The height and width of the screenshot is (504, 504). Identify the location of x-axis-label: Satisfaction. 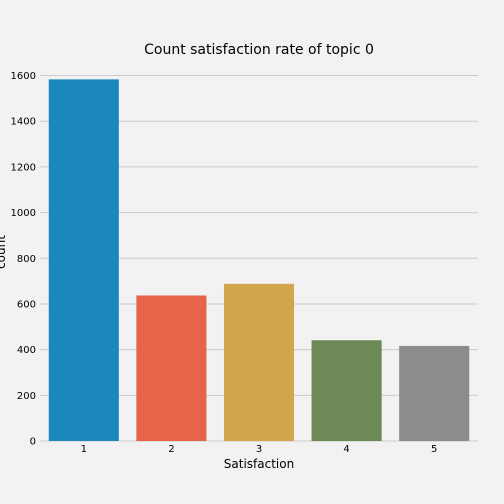
(259, 464).